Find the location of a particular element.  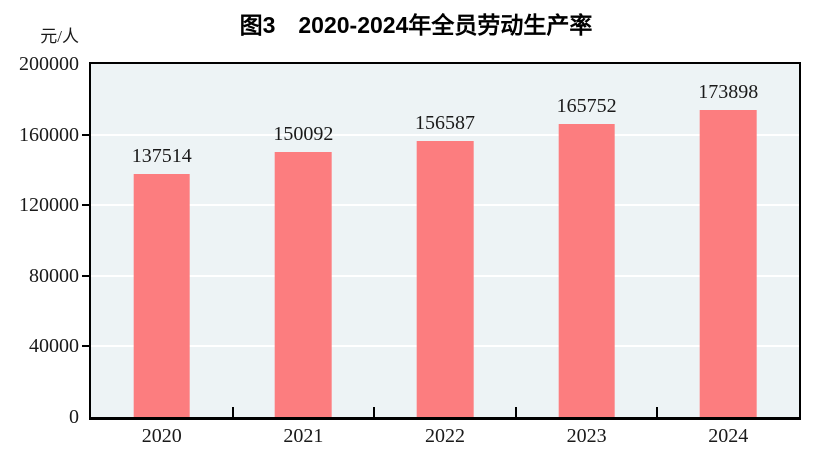

y-tick-label: 120000 is located at coordinates (49, 205).